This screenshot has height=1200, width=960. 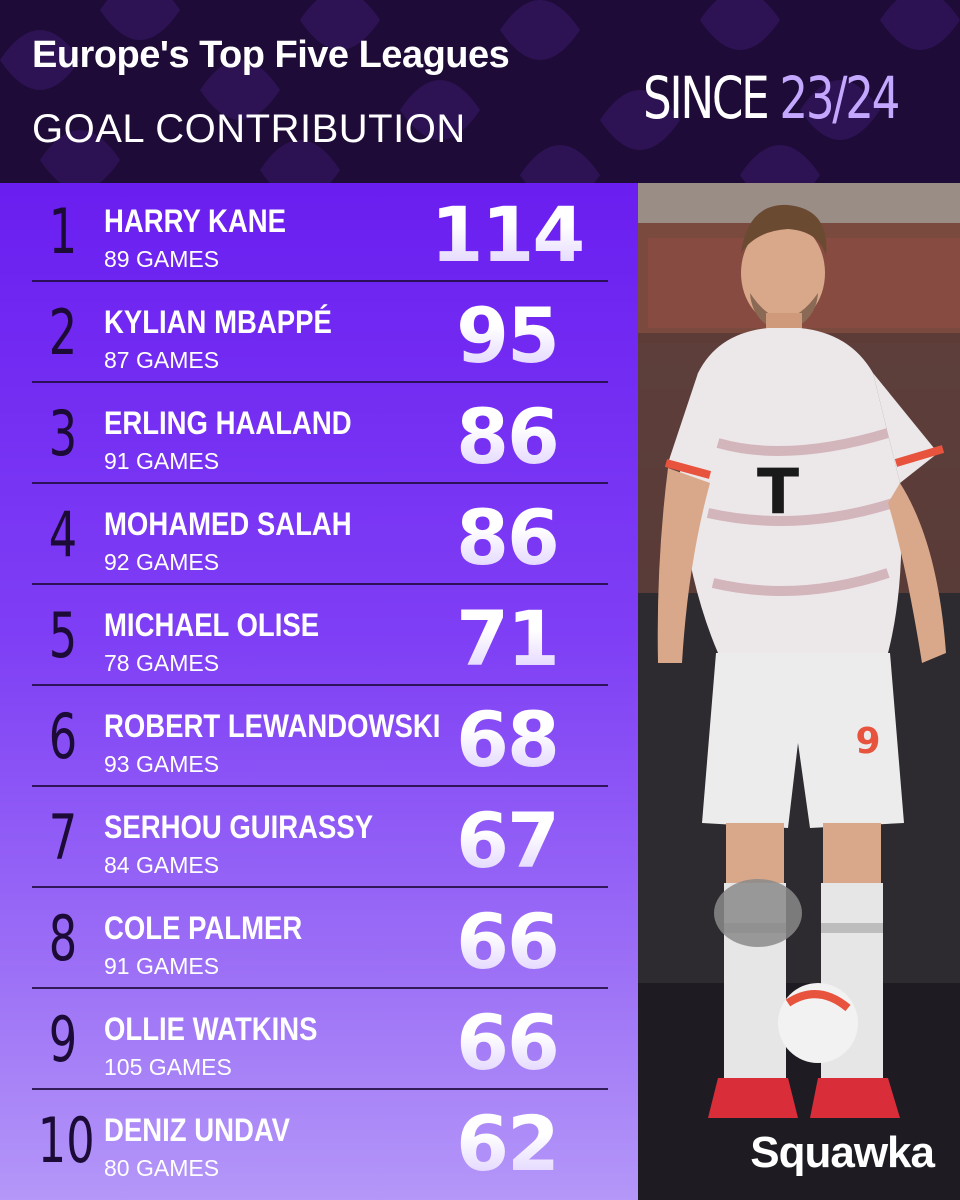 What do you see at coordinates (507, 639) in the screenshot?
I see `goal-contribution-value: 71` at bounding box center [507, 639].